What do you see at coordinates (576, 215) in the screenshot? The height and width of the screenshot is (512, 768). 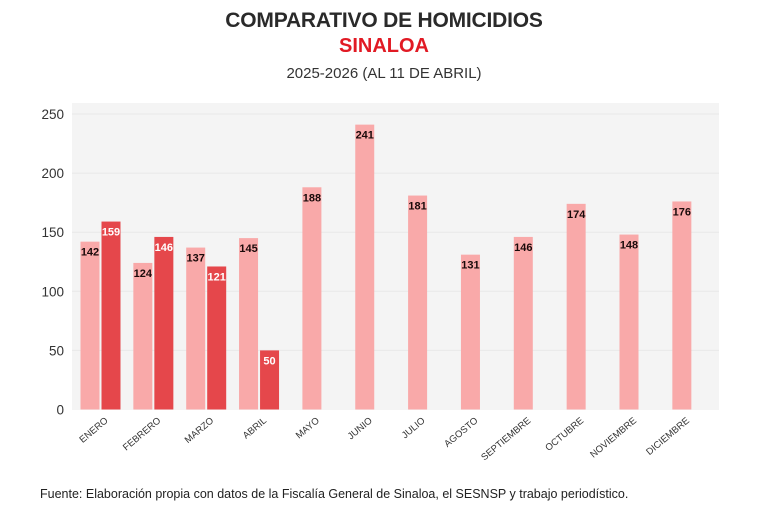 I see `data-label: 174` at bounding box center [576, 215].